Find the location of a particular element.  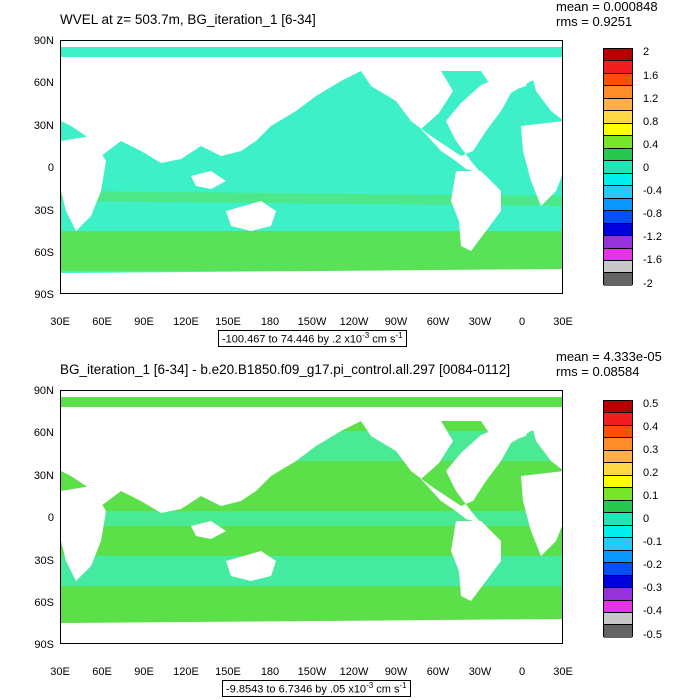

contour-range-label: -9.8543 to 6.7346 by .05 x10-3 cm s-1 is located at coordinates (316, 688).